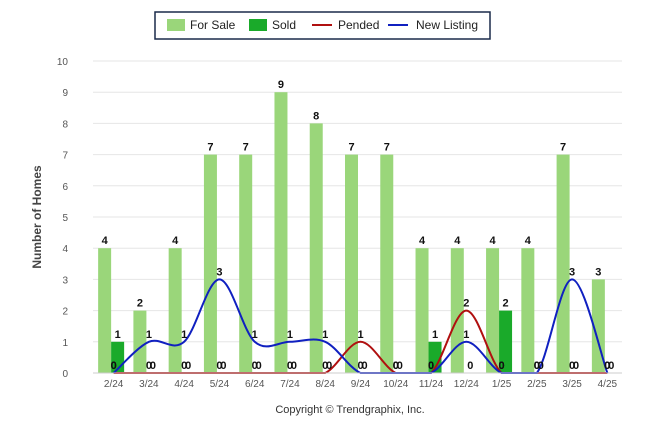 This screenshot has width=646, height=434. What do you see at coordinates (184, 366) in the screenshot?
I see `label-pended-4-24: 0` at bounding box center [184, 366].